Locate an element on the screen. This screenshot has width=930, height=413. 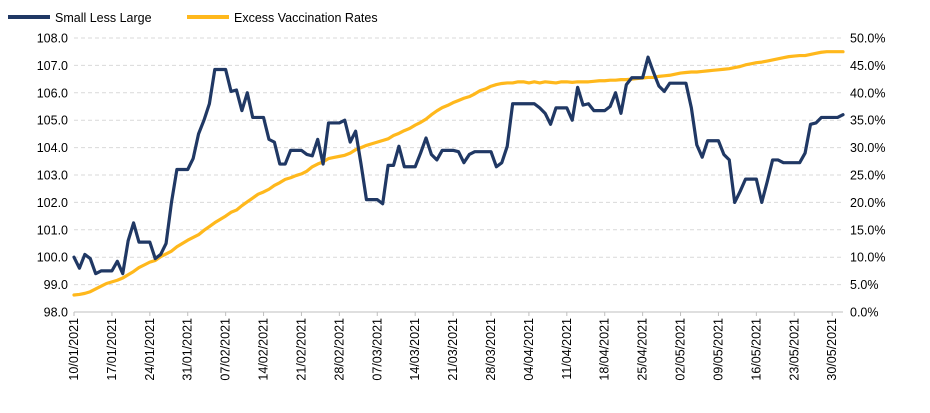
left-tick-label: 106.0 is located at coordinates (52, 93).